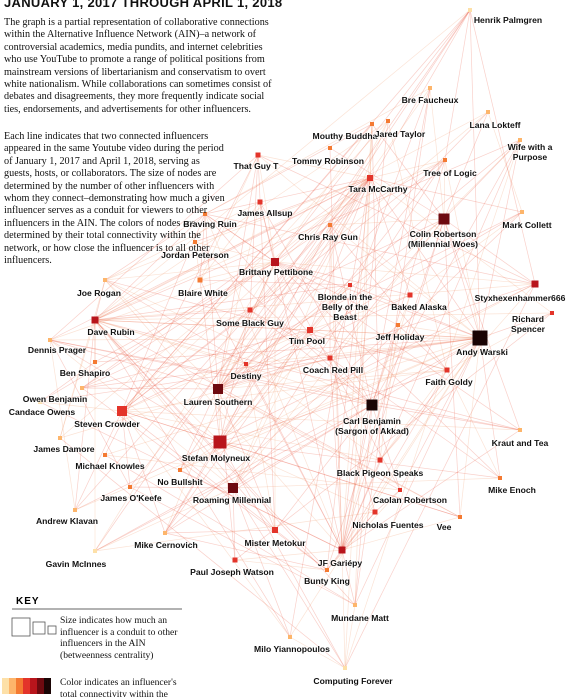  What do you see at coordinates (444, 527) in the screenshot?
I see `node-label: Vee` at bounding box center [444, 527].